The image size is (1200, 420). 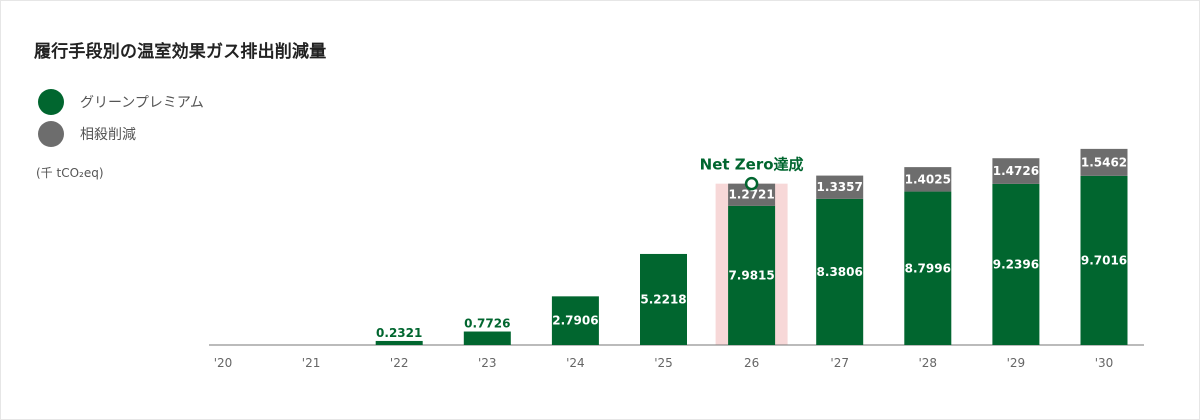 I want to click on x-tick-label-10: '30, so click(x=1104, y=363).